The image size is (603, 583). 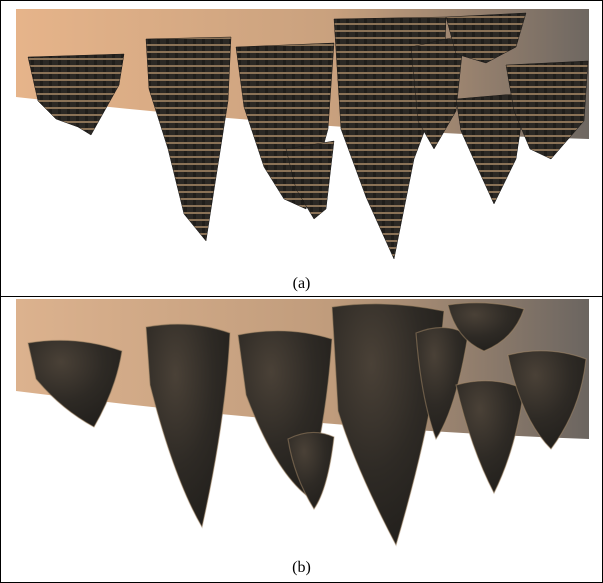 What do you see at coordinates (301, 283) in the screenshot?
I see `panel-a-caption: (a)` at bounding box center [301, 283].